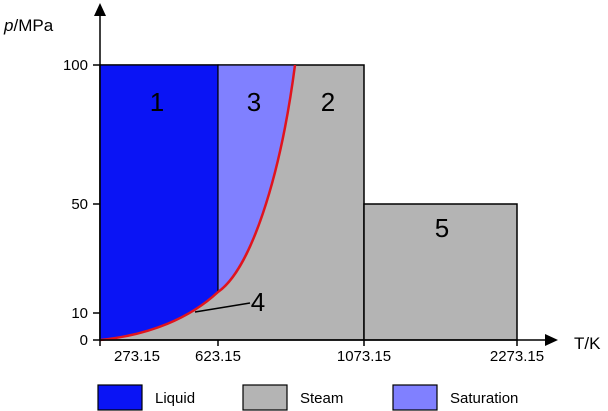 The height and width of the screenshot is (411, 608). What do you see at coordinates (328, 102) in the screenshot?
I see `region-label: 2` at bounding box center [328, 102].